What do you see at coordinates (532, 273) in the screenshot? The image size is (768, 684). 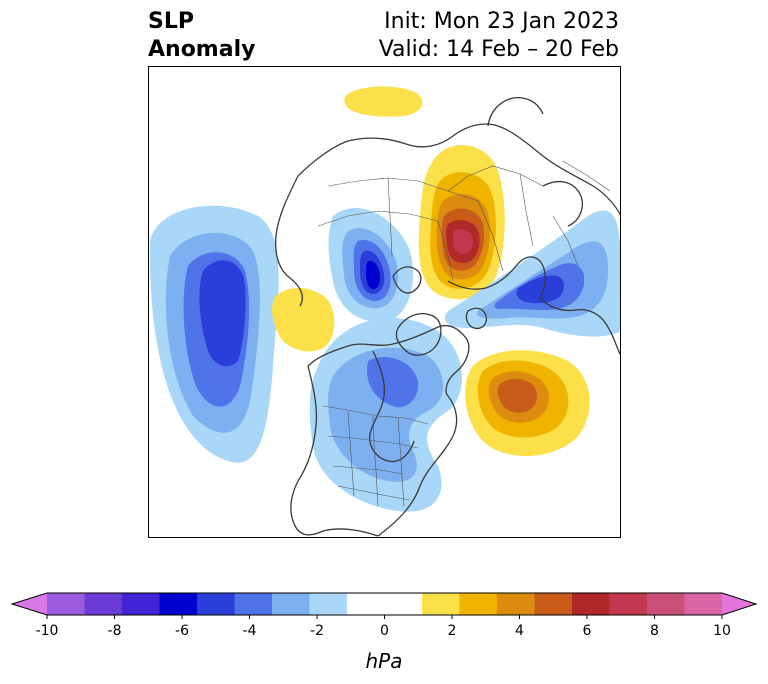 I see `east-asia-low` at bounding box center [532, 273].